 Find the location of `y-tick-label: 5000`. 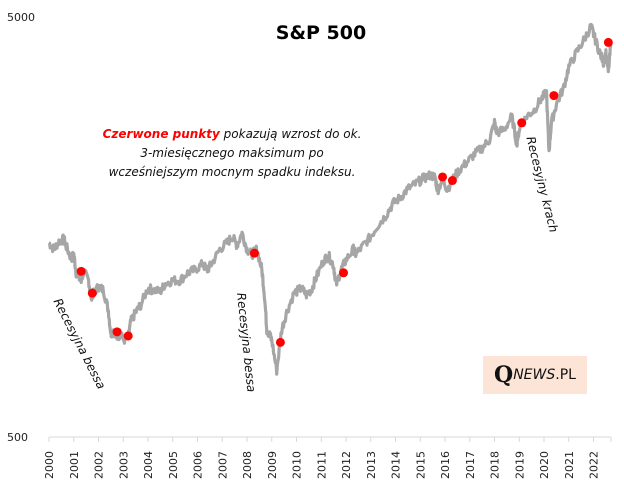

y-tick-label: 5000 is located at coordinates (21, 17).